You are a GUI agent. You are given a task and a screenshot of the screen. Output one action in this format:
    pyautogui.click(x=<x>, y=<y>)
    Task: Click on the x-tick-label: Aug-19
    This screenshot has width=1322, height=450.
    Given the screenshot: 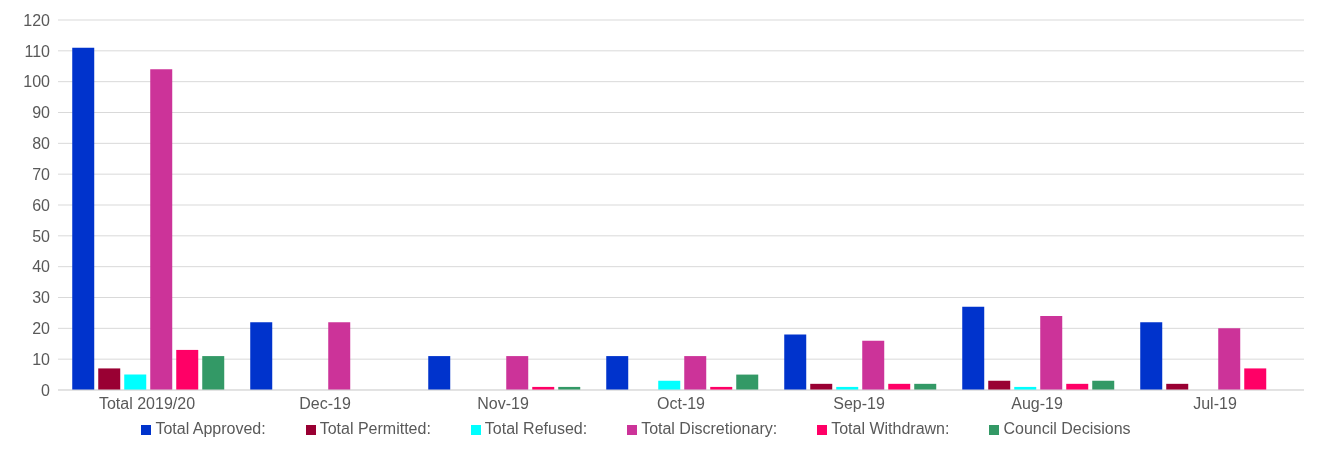 What is the action you would take?
    pyautogui.click(x=1037, y=404)
    